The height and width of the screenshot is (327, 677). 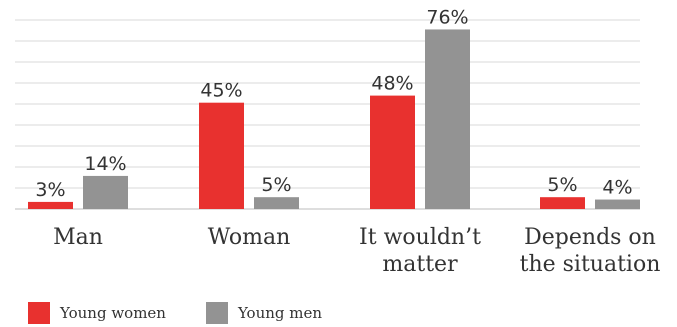 What do you see at coordinates (249, 237) in the screenshot?
I see `category-label: Woman` at bounding box center [249, 237].